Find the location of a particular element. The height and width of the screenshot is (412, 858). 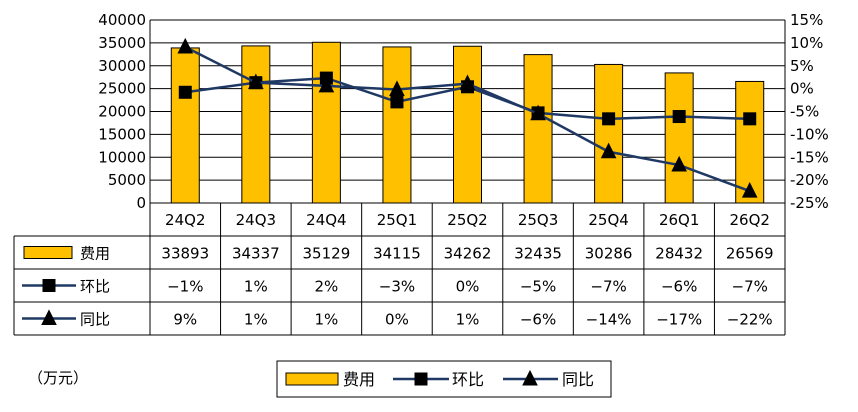

legend-label: 环比 is located at coordinates (468, 379).